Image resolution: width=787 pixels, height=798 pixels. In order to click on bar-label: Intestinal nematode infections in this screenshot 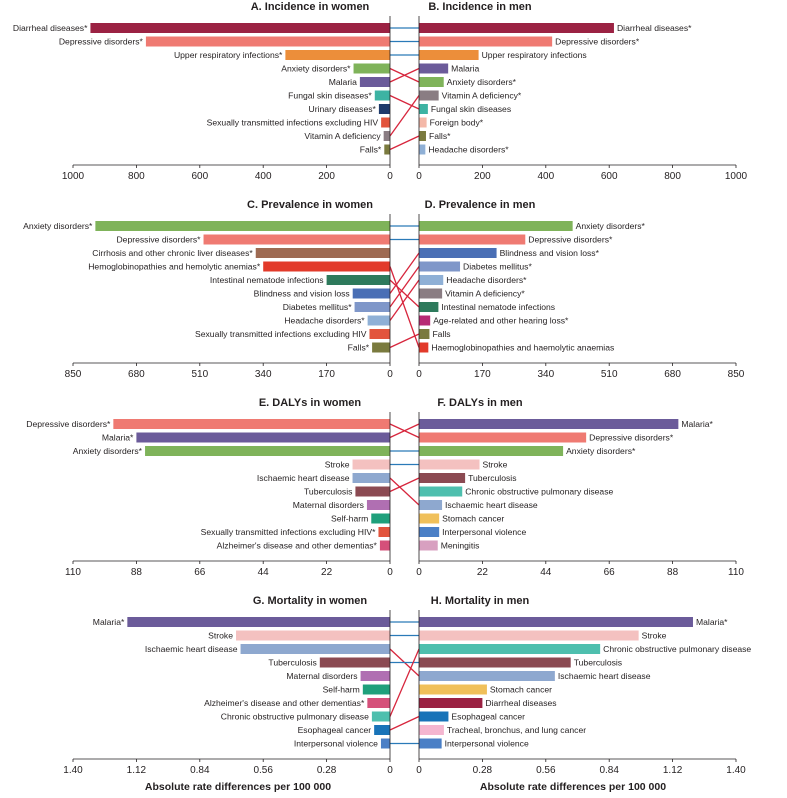, I will do `click(267, 280)`.